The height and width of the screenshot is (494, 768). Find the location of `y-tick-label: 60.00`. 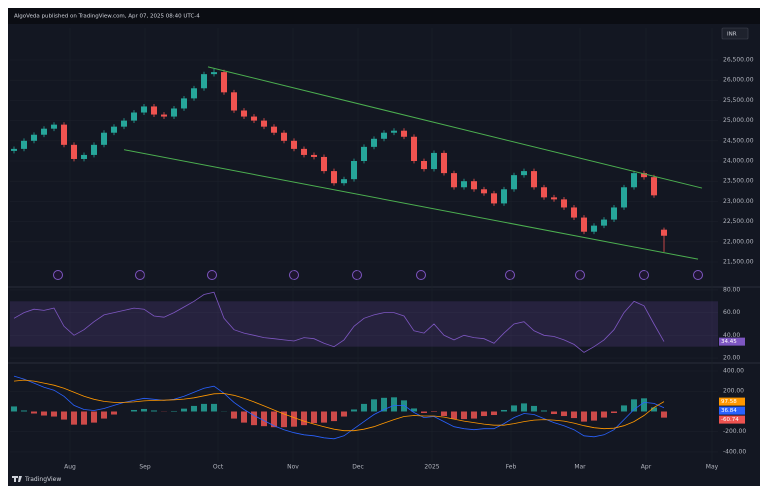

y-tick-label: 60.00 is located at coordinates (731, 312).